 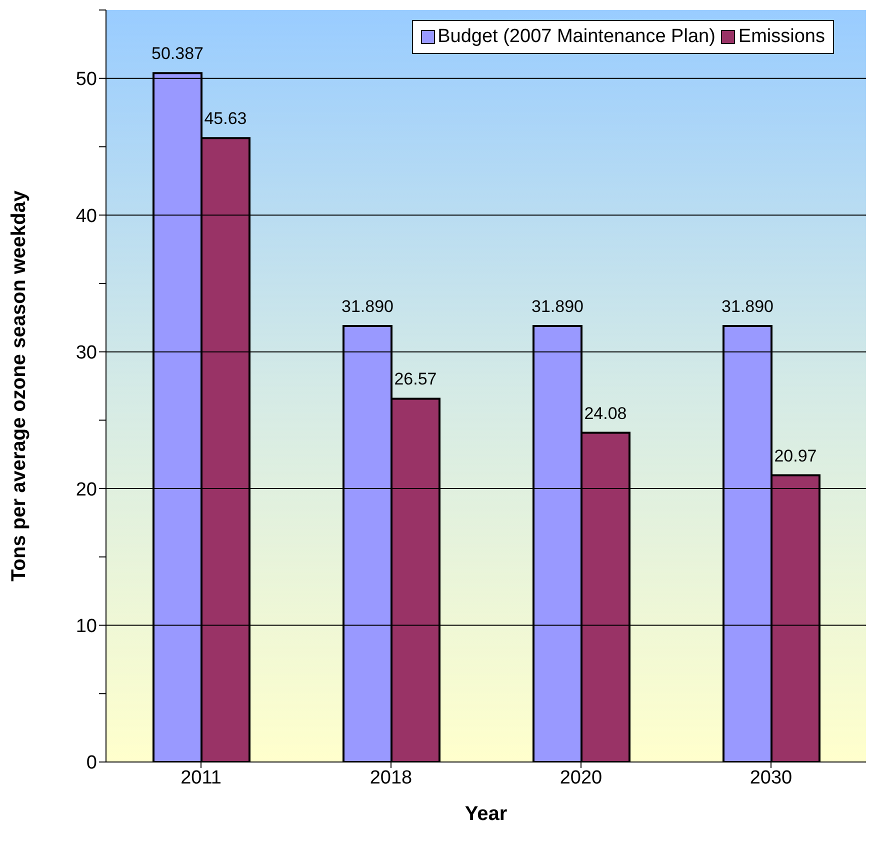 What do you see at coordinates (771, 777) in the screenshot?
I see `x-tick-label: 2030` at bounding box center [771, 777].